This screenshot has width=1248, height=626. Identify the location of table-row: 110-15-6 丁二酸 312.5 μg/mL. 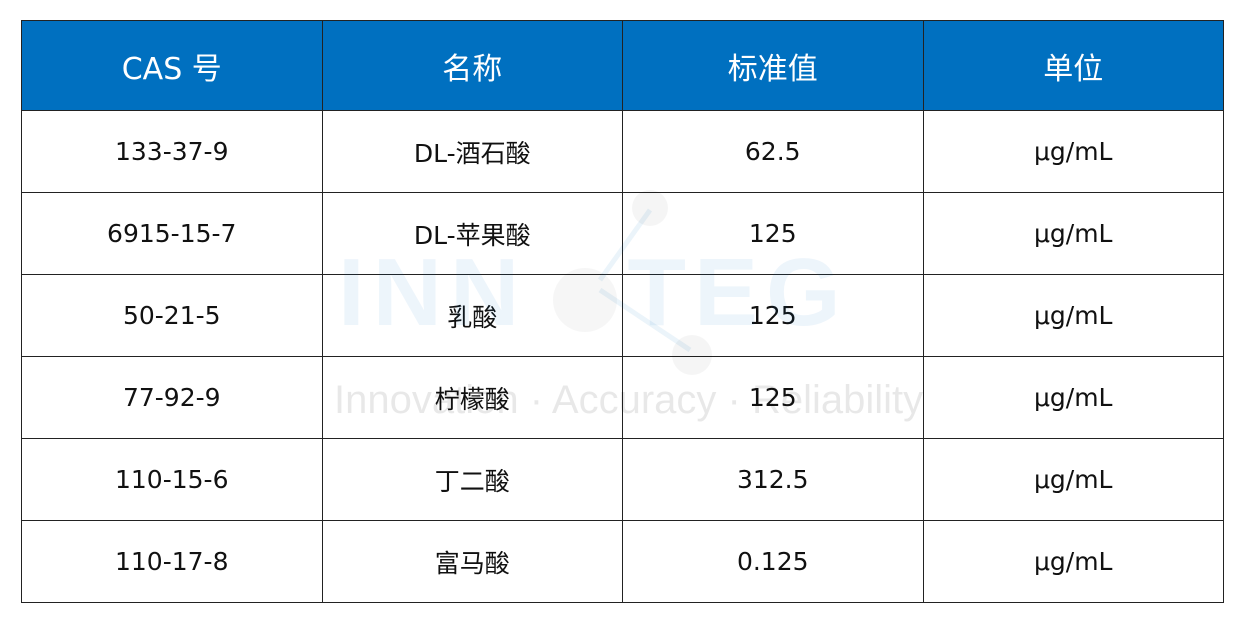
(622, 479).